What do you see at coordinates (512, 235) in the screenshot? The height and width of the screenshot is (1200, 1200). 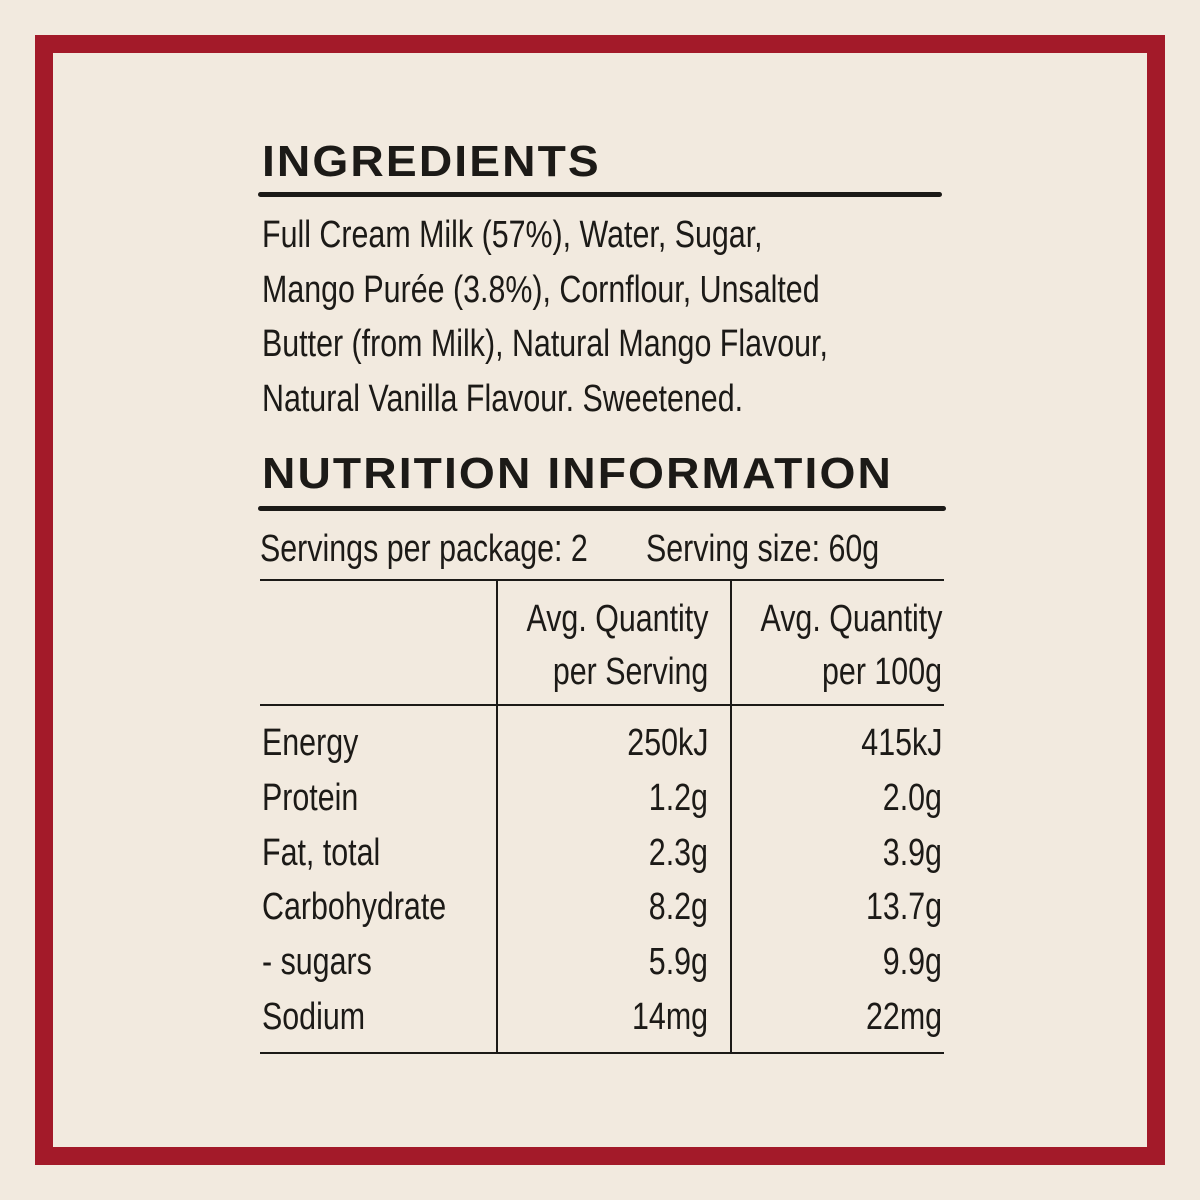 I see `ingredients-text: Full Cream Milk (57%), Water, Sugar,` at bounding box center [512, 235].